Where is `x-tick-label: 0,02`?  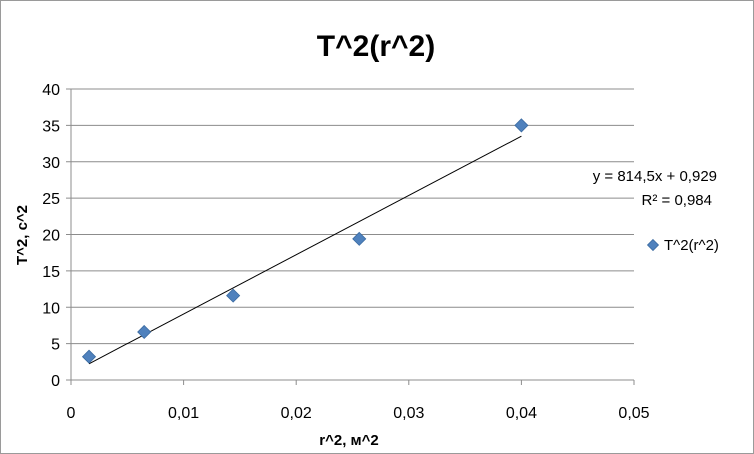
x-tick-label: 0,02 is located at coordinates (296, 413).